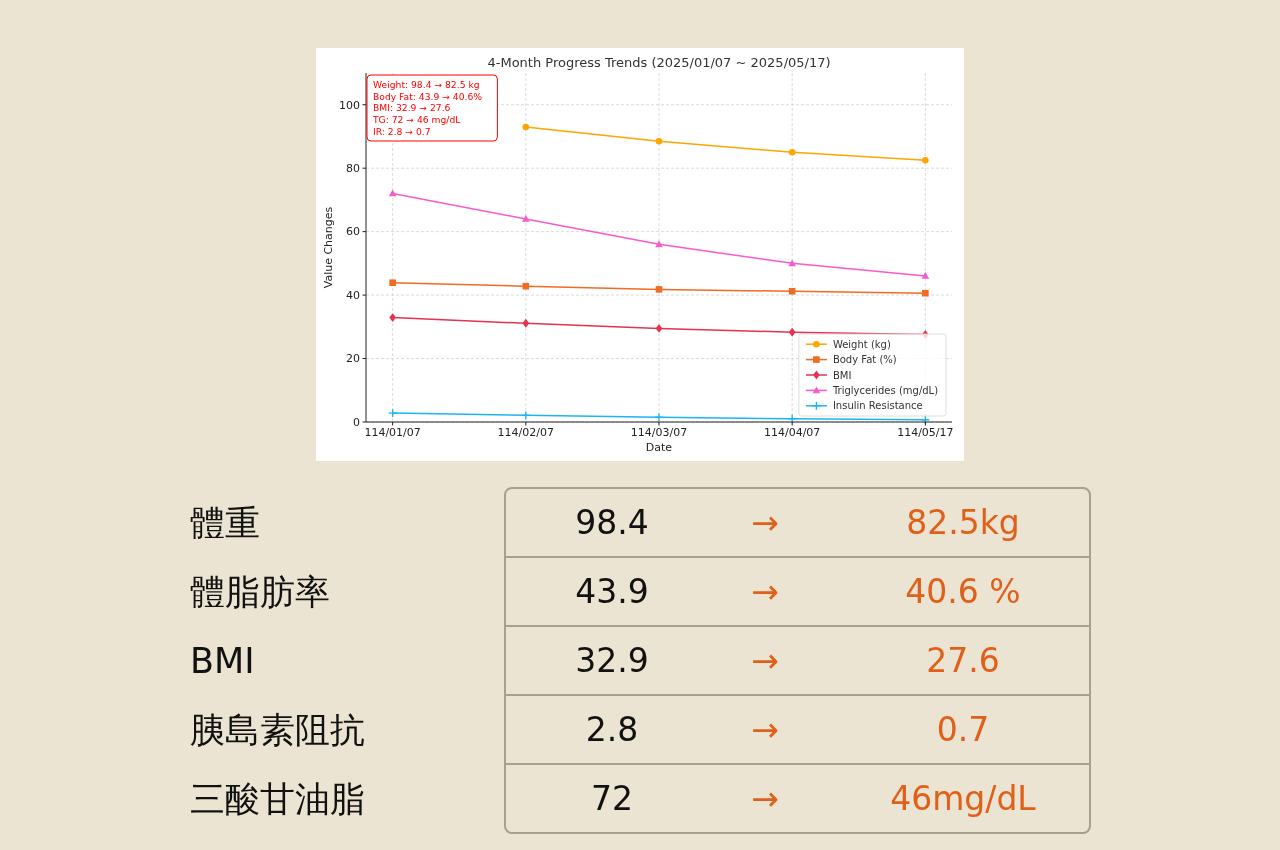 Image resolution: width=1280 pixels, height=850 pixels. What do you see at coordinates (877, 406) in the screenshot?
I see `legend-label: Insulin Resistance` at bounding box center [877, 406].